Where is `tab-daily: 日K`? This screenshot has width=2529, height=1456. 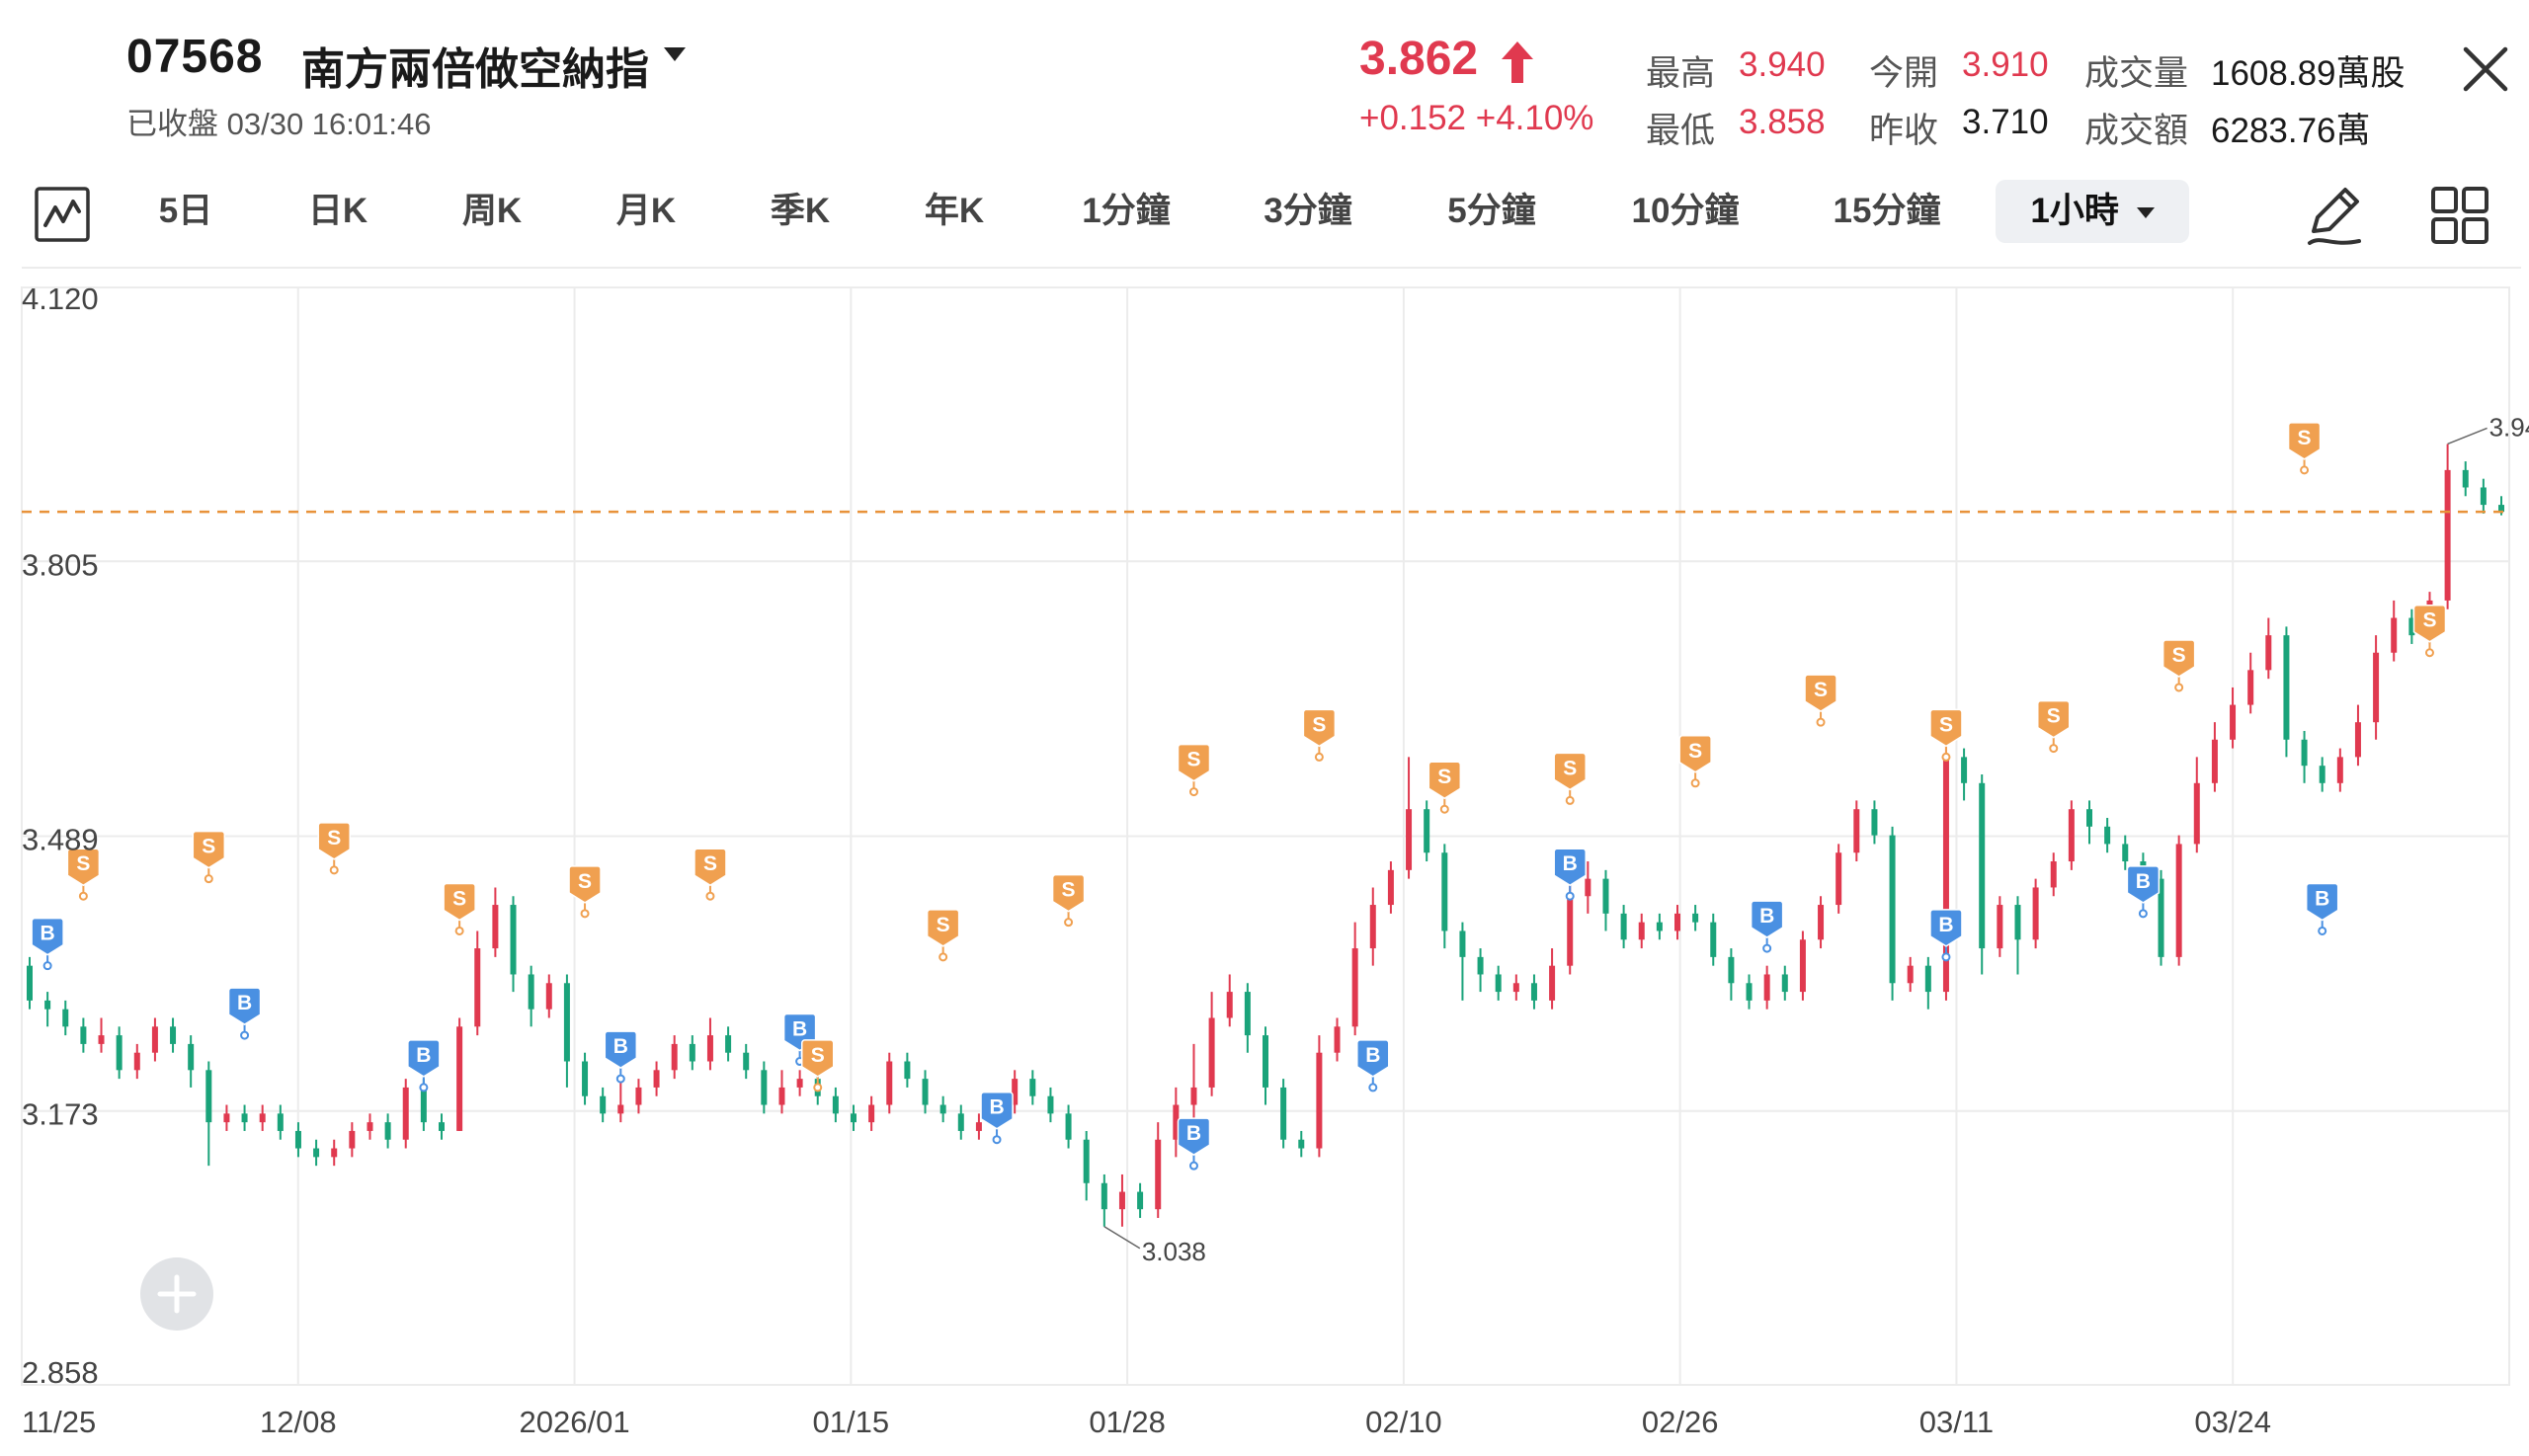
tab-daily: 日K is located at coordinates (337, 211).